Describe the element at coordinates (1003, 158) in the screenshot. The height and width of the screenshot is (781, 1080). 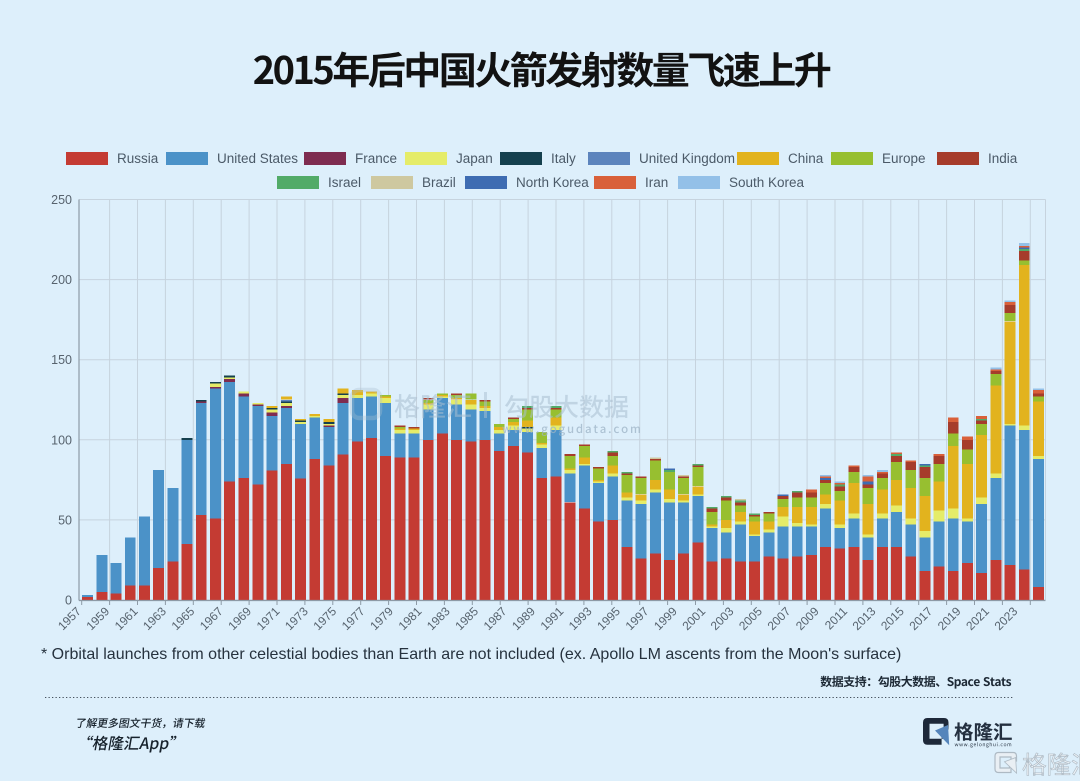
I see `svg-text: India` at that location.